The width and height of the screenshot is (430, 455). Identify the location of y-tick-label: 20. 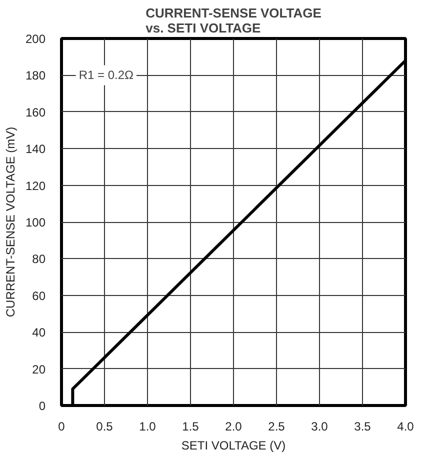
(39, 369).